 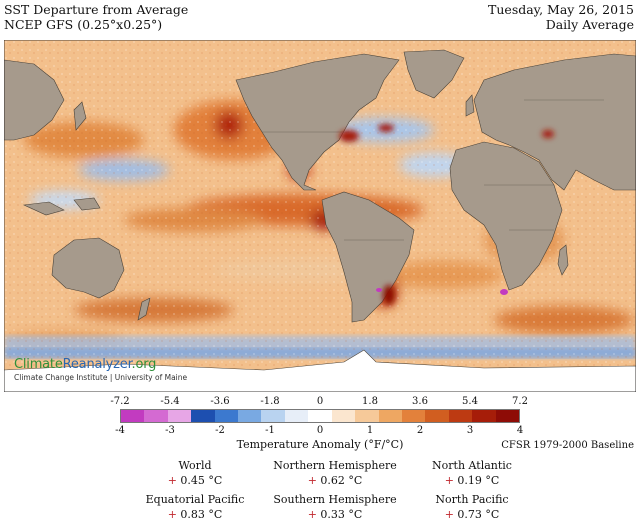 I want to click on hot-spots, so click(x=446, y=214).